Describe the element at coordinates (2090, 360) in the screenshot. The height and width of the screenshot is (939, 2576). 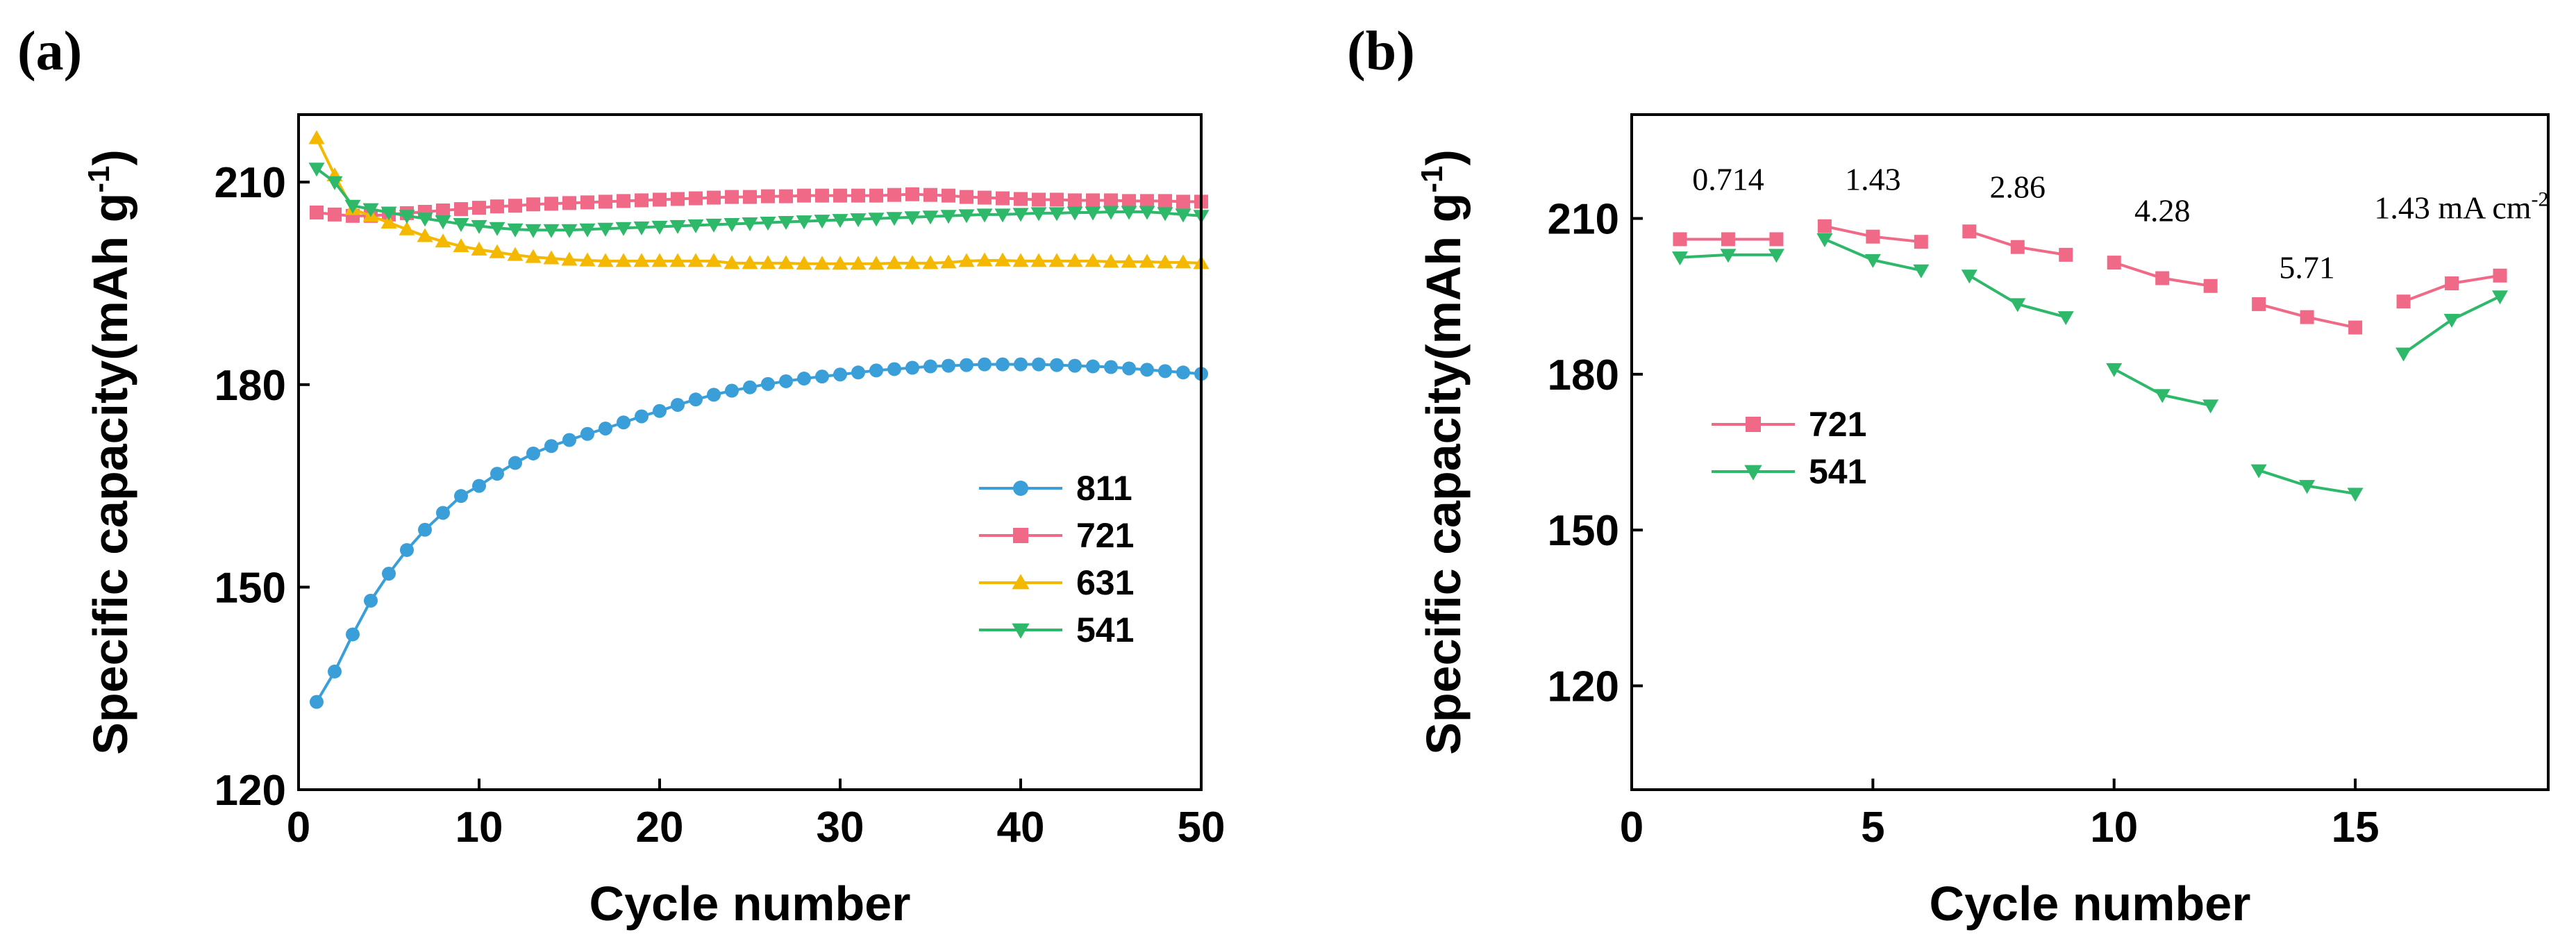
I see `panel-b-data-marks` at that location.